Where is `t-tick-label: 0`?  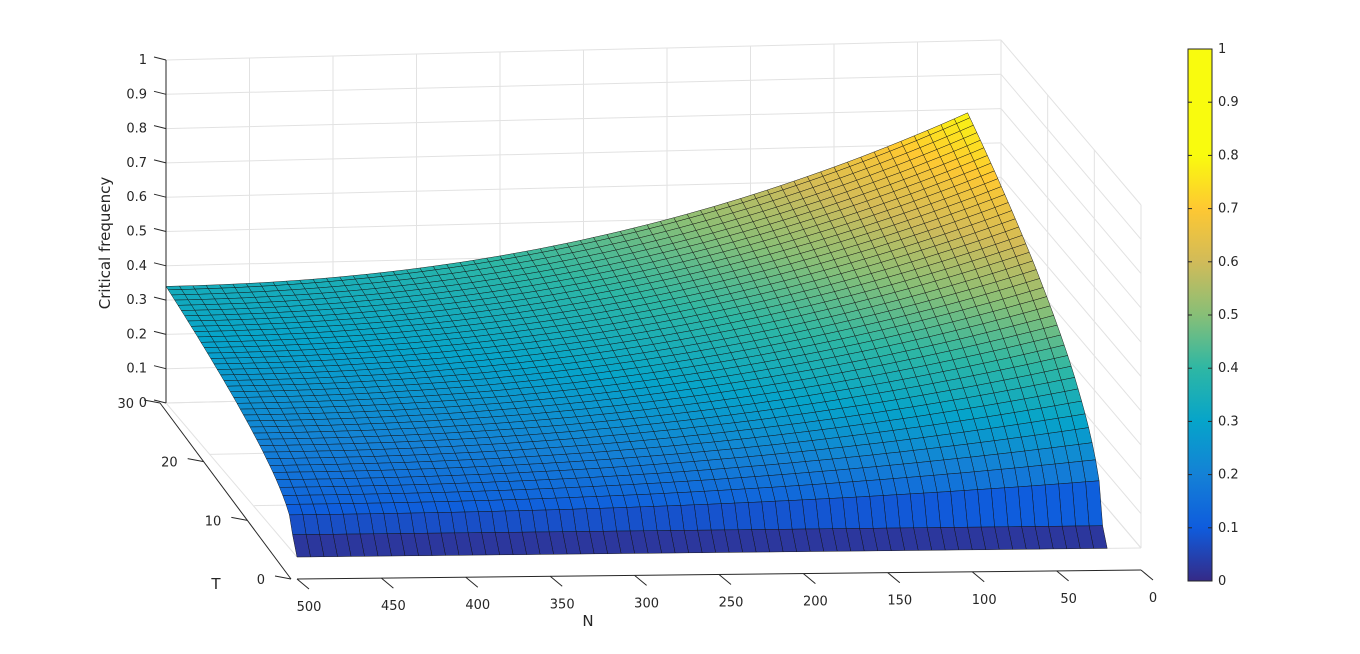
t-tick-label: 0 is located at coordinates (261, 580).